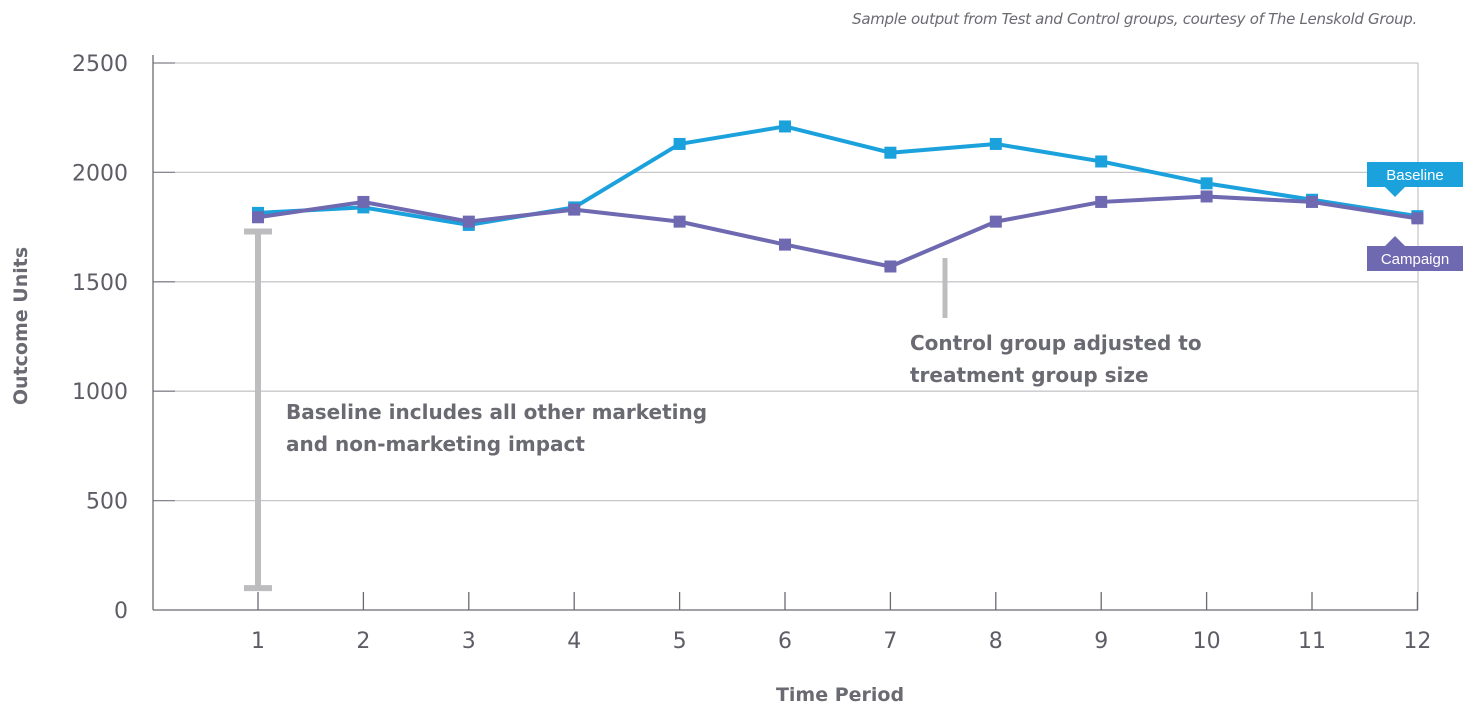 This screenshot has height=706, width=1463. Describe the element at coordinates (100, 338) in the screenshot. I see `y-tick-labels: 0 500 1000 1500 2000 2500` at that location.